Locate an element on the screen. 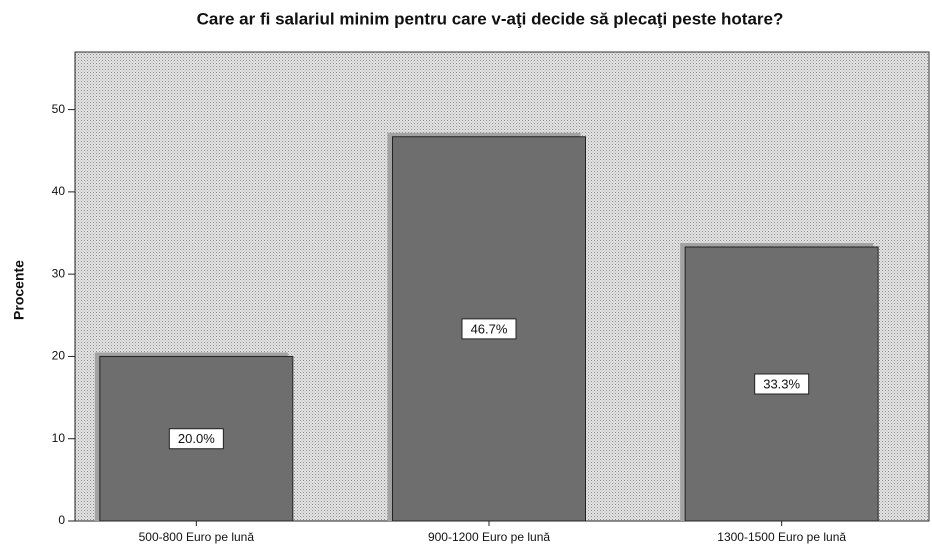 The height and width of the screenshot is (546, 932). y-tick-label: 30 is located at coordinates (59, 273).